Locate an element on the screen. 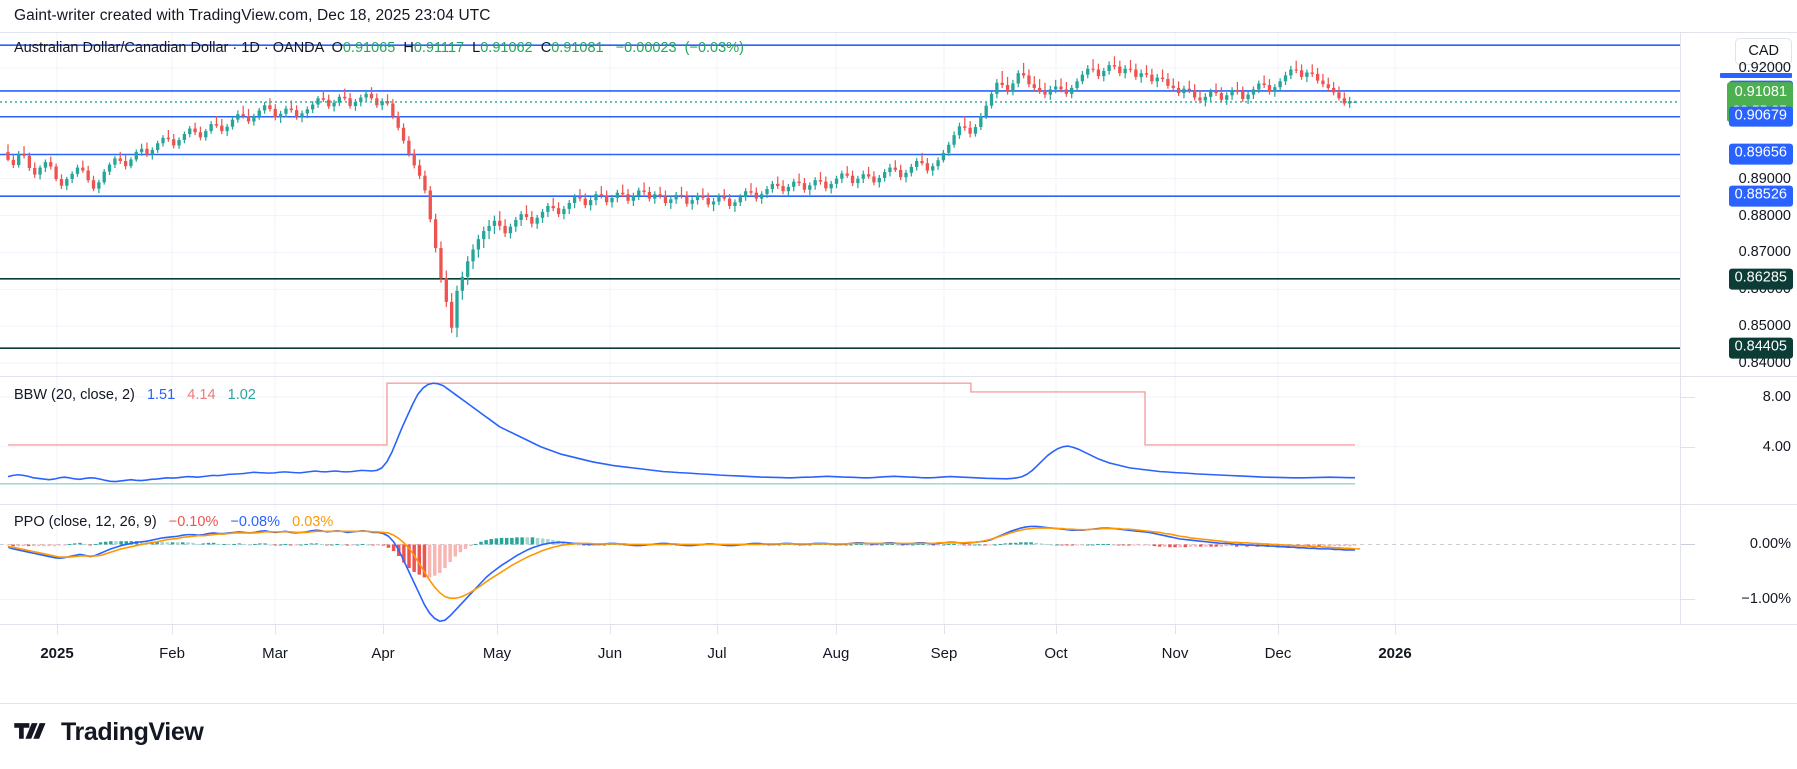 The image size is (1797, 769). bbw-axis: 8.00 4.00 is located at coordinates (1738, 441).